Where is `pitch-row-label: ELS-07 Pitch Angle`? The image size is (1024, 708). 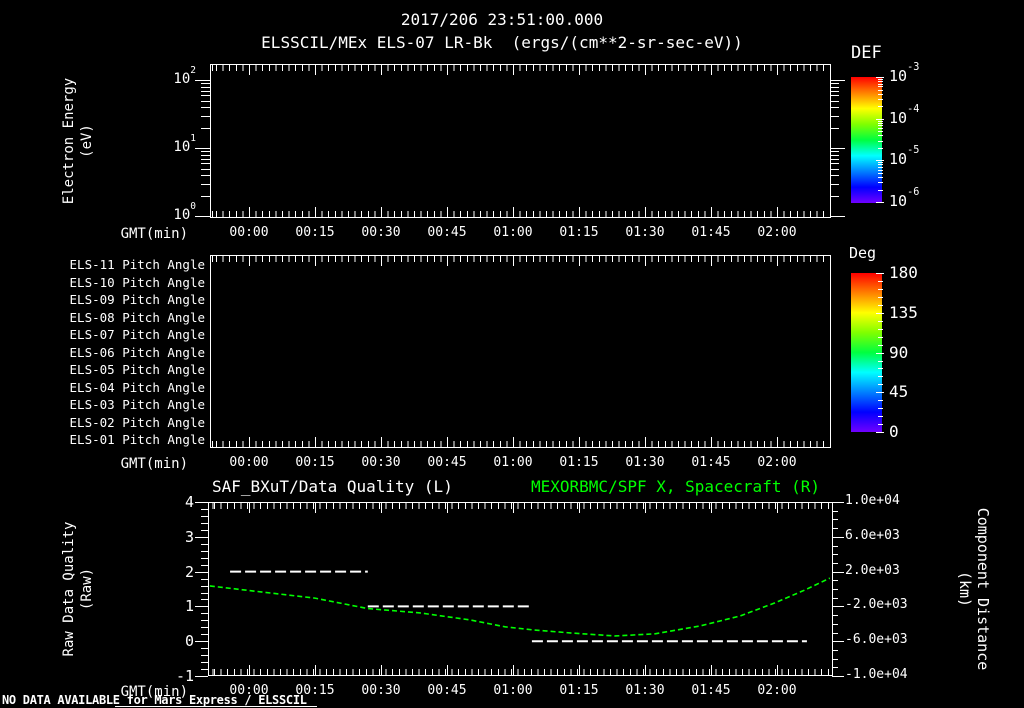
pitch-row-label: ELS-07 Pitch Angle is located at coordinates (137, 334).